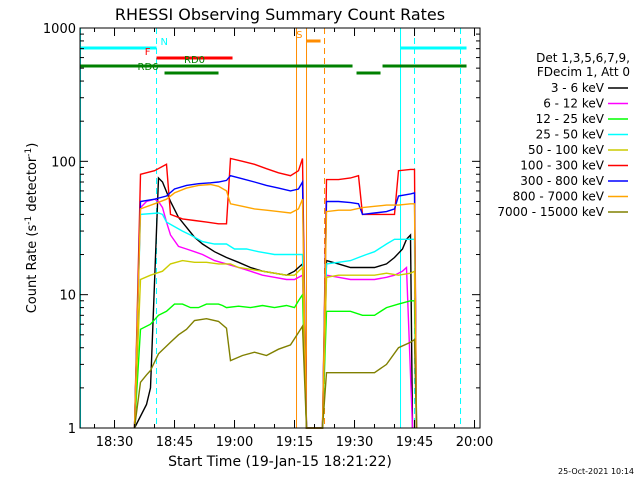 The image size is (640, 480). Describe the element at coordinates (583, 58) in the screenshot. I see `legend-header: Det 1,3,5,6,7,9,` at that location.